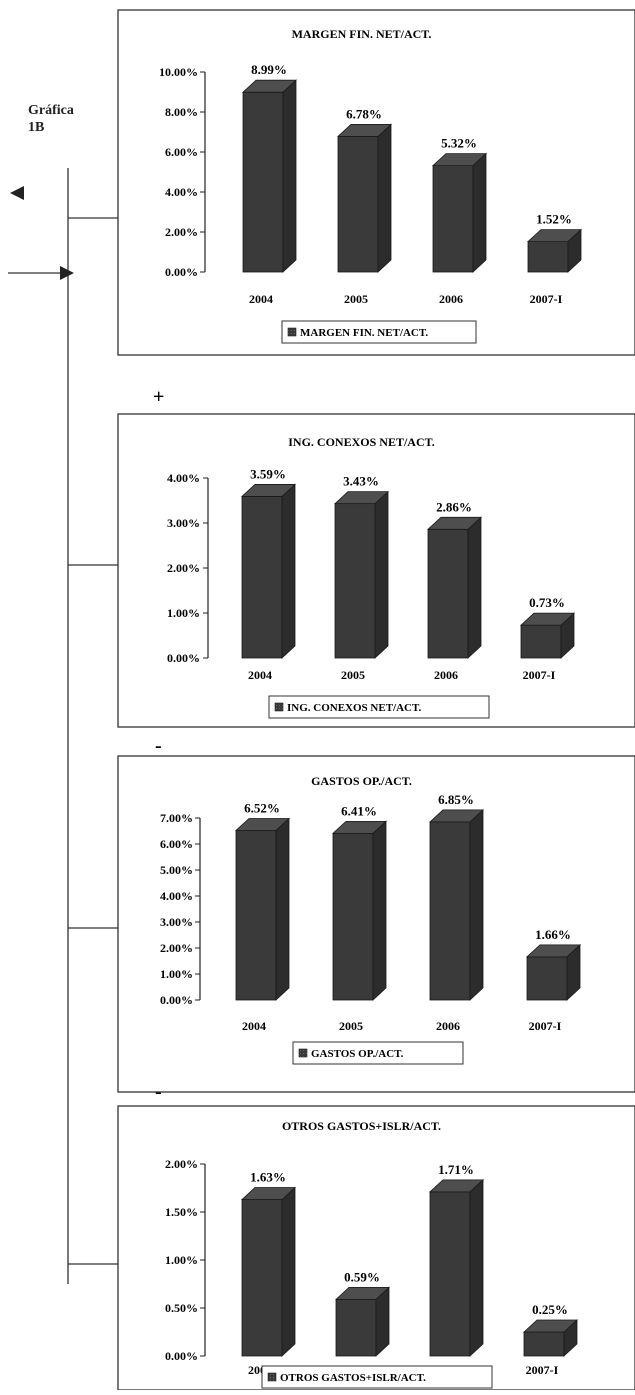  I want to click on chart-title: MARGEN FIN. NET/ACT., so click(362, 34).